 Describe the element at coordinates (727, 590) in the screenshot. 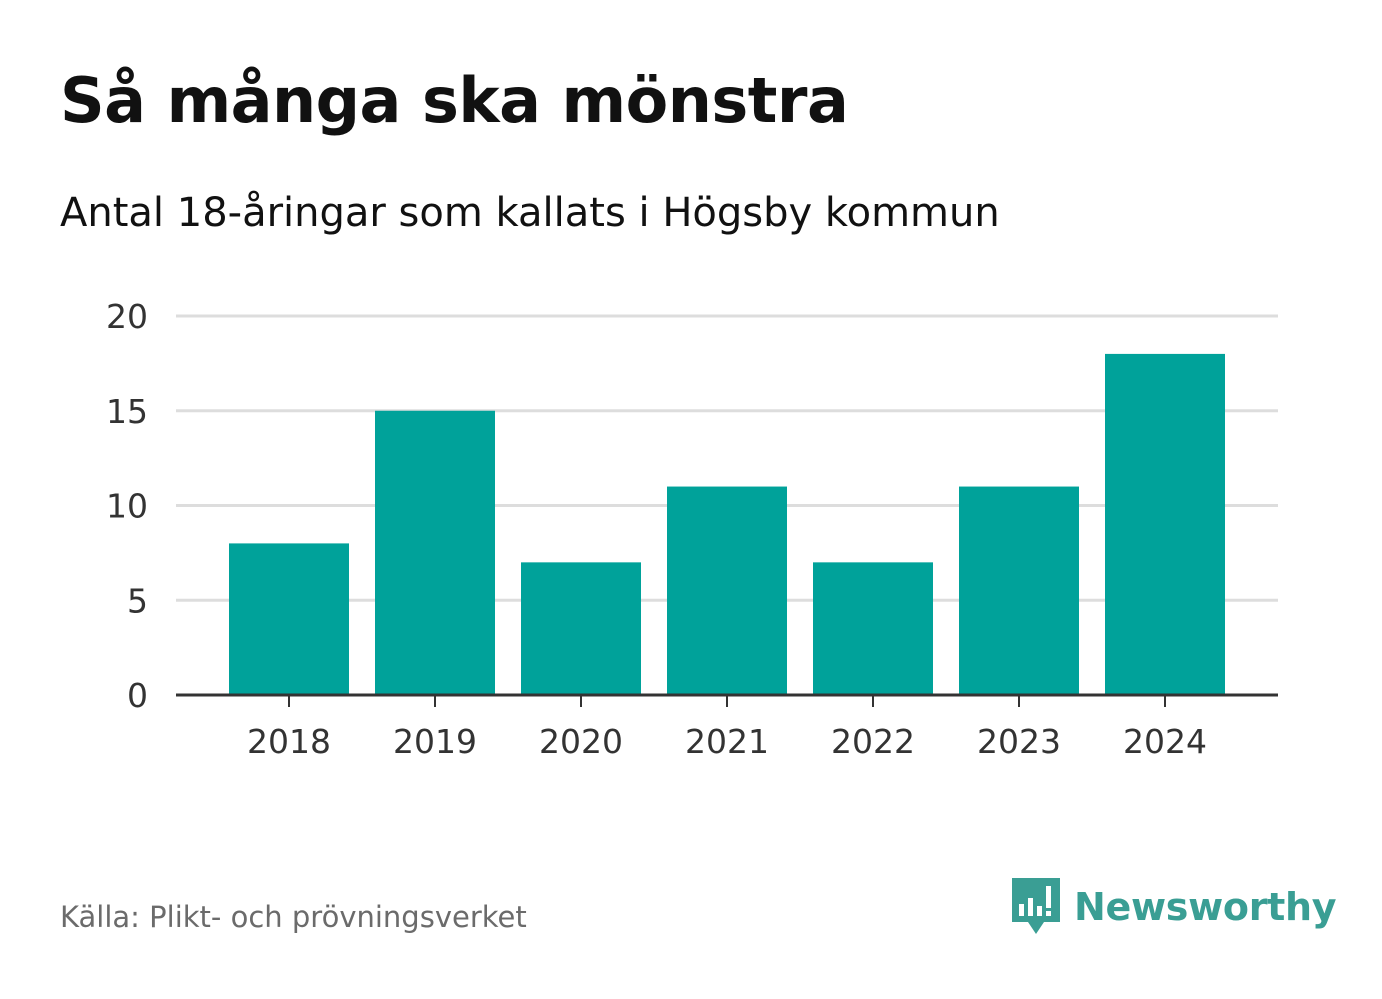

I see `bar-2021` at that location.